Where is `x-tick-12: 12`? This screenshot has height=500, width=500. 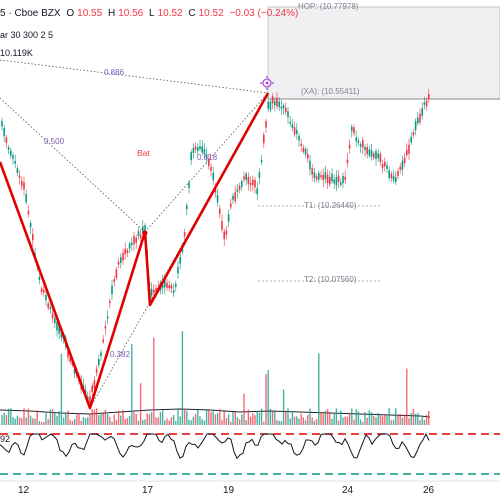
x-tick-12: 12 is located at coordinates (24, 490).